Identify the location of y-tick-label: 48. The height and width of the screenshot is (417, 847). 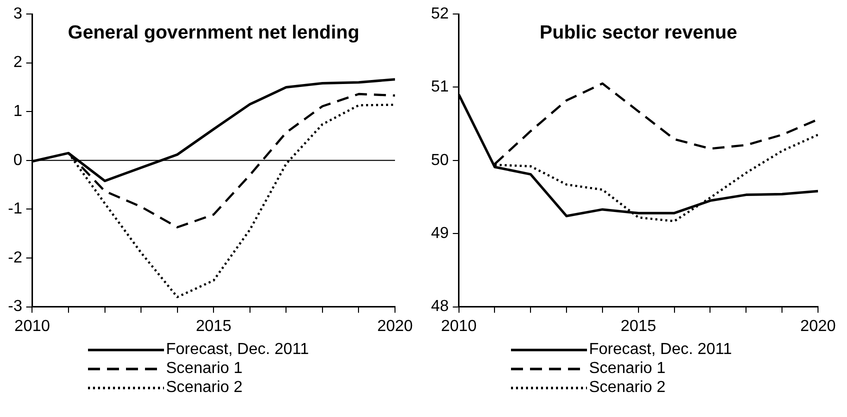
(440, 307).